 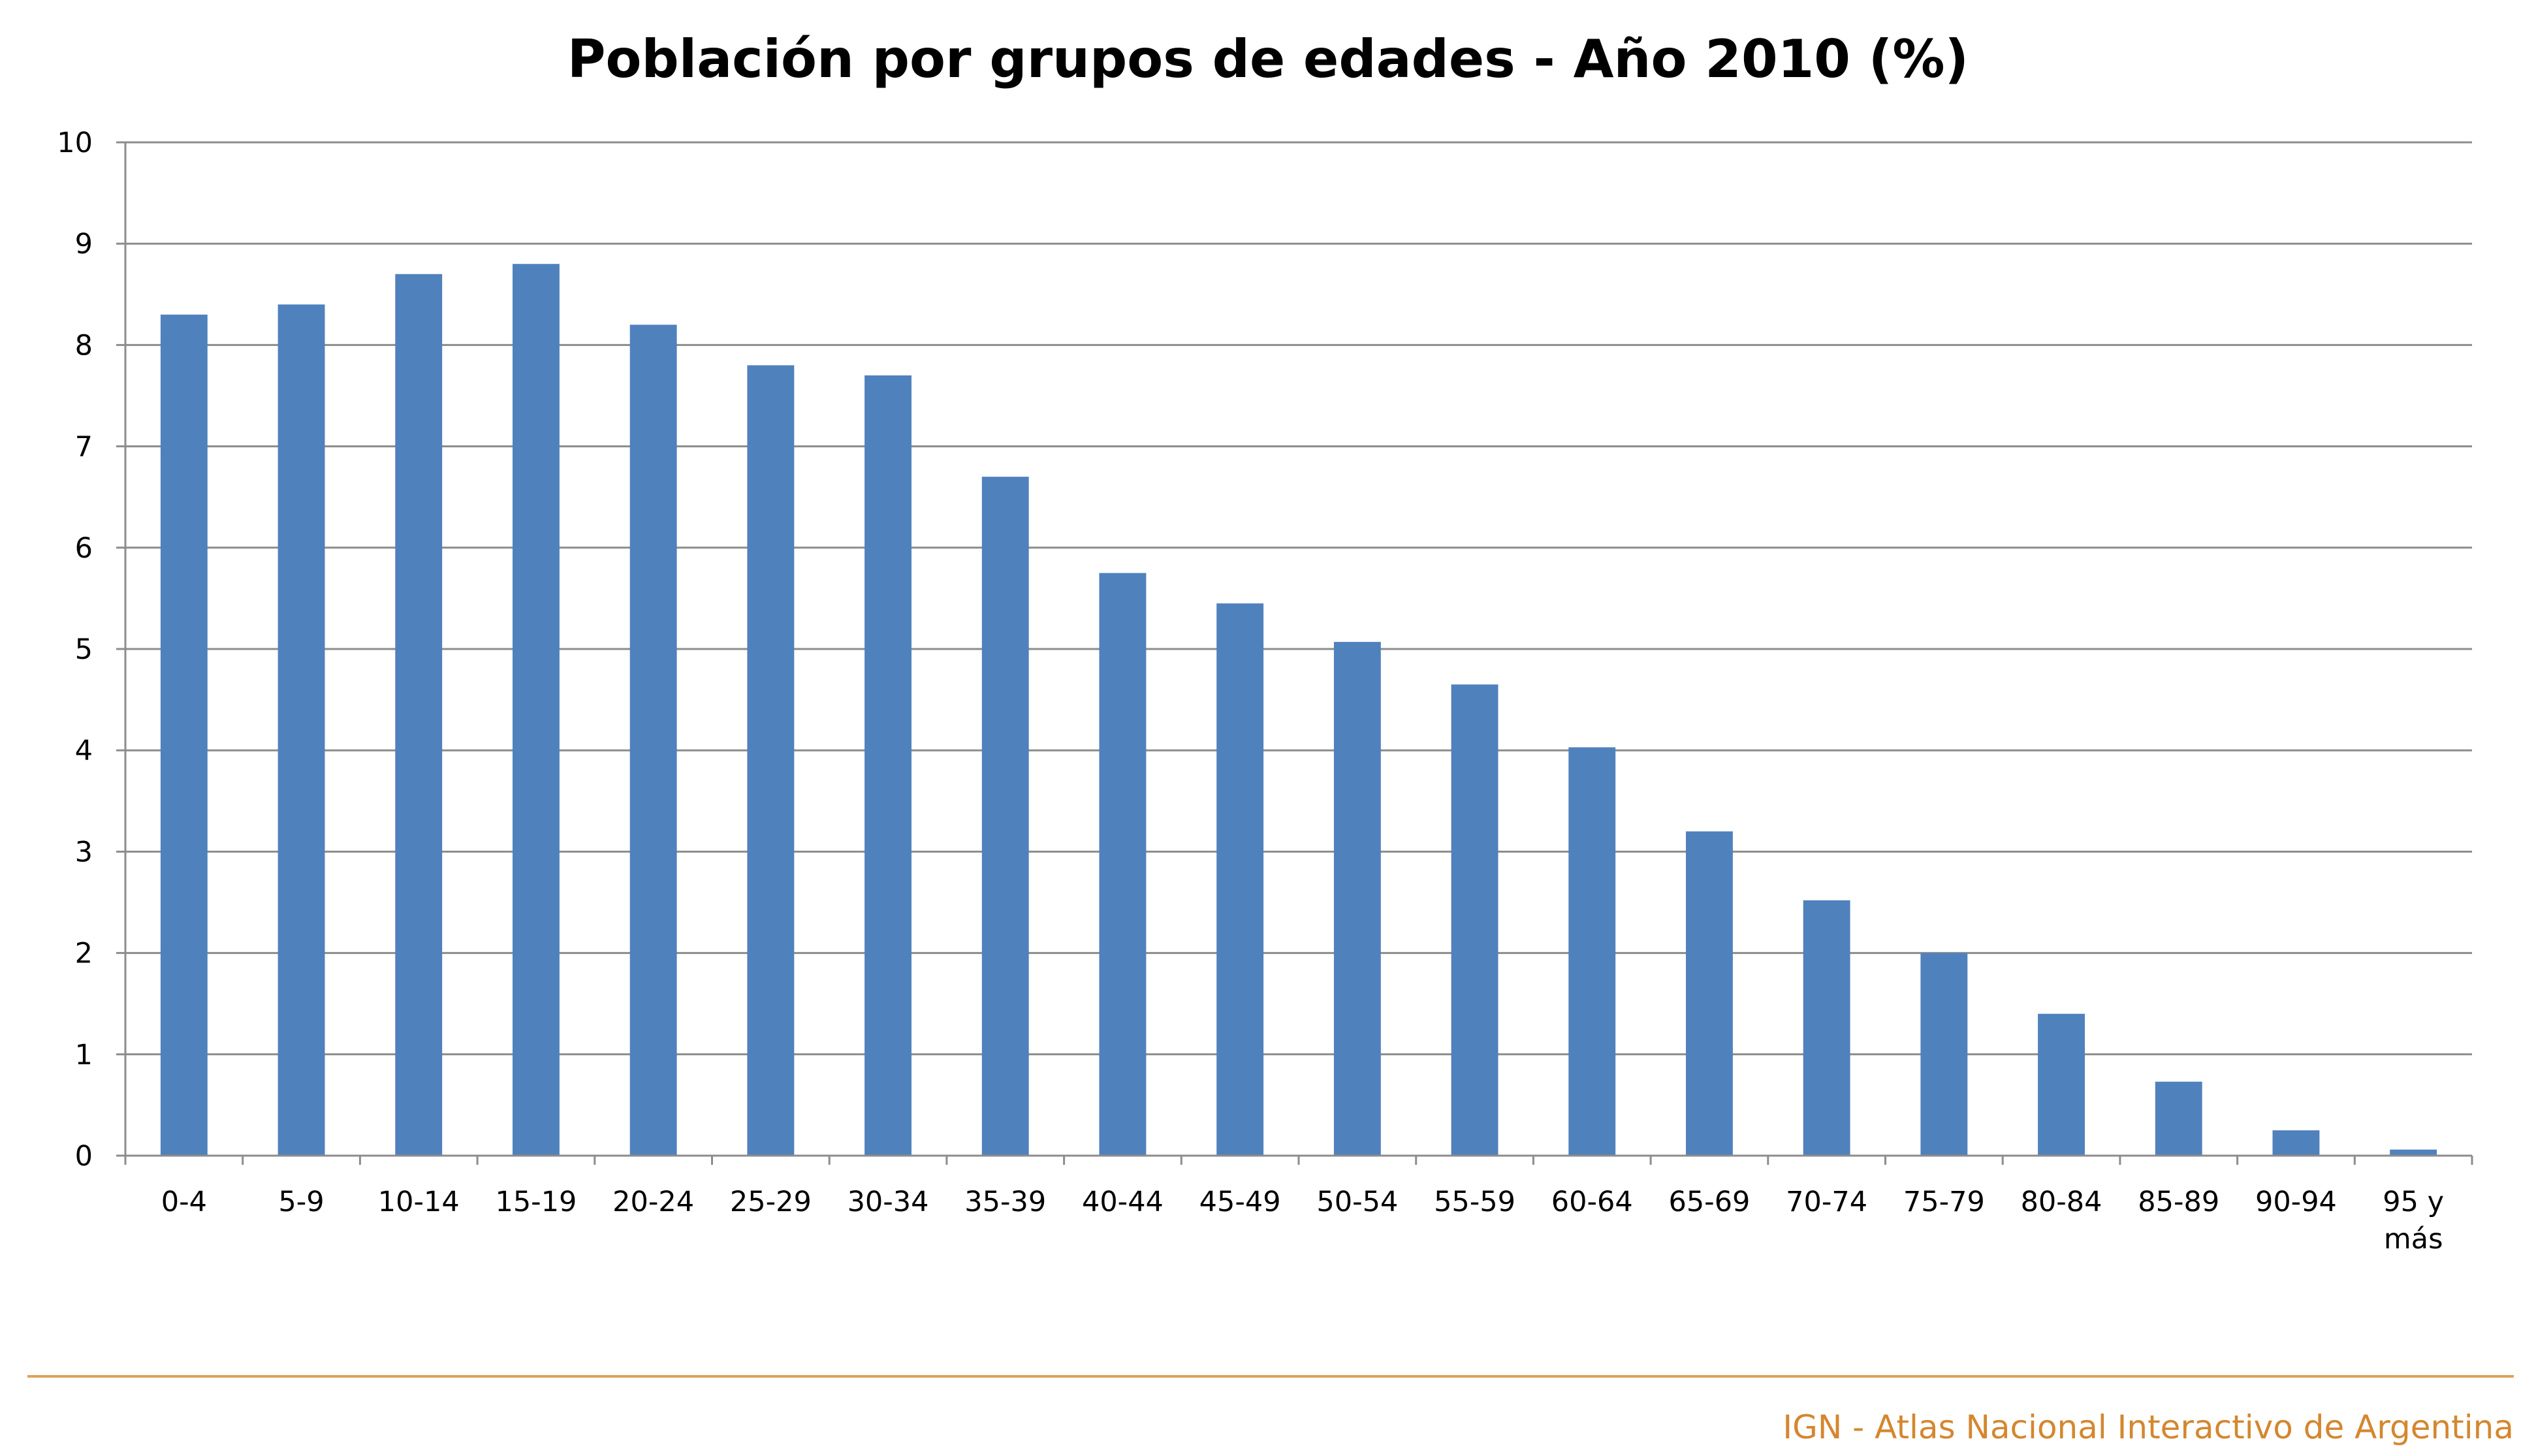 I want to click on y-tick-label-2: 2, so click(x=84, y=954).